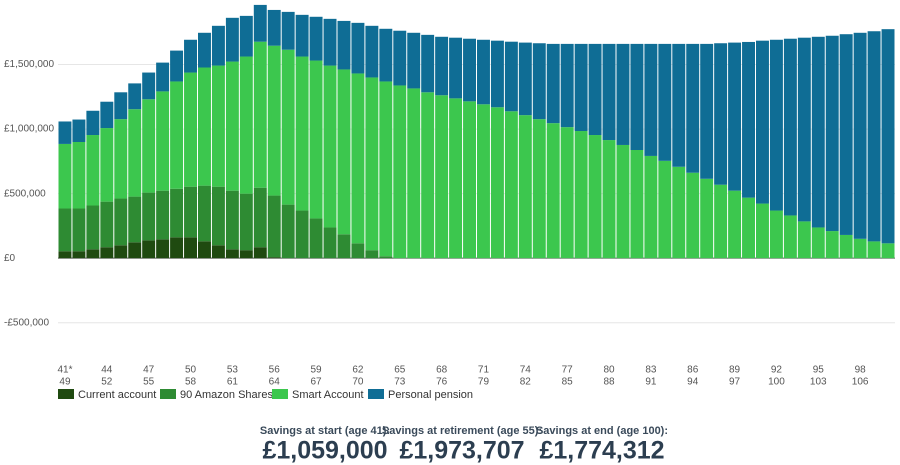  Describe the element at coordinates (777, 370) in the screenshot. I see `x-tick-label: 92` at that location.